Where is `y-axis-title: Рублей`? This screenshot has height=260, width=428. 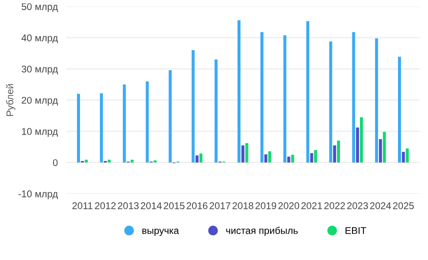 y-axis-title: Рублей is located at coordinates (11, 100).